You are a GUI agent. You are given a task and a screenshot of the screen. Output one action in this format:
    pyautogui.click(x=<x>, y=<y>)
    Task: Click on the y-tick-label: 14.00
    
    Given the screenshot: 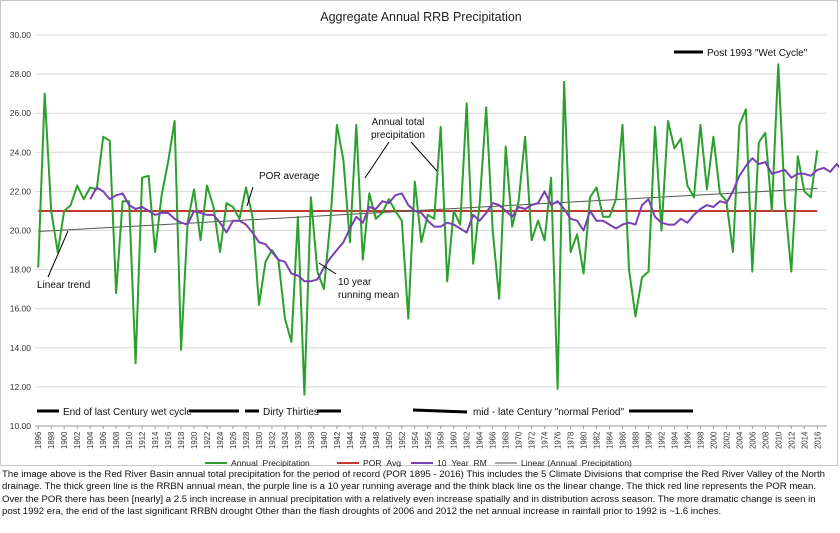 What is the action you would take?
    pyautogui.click(x=21, y=348)
    